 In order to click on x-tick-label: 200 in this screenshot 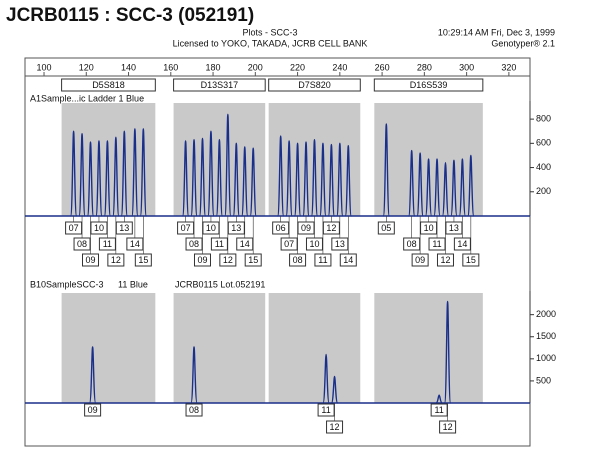, I will do `click(255, 67)`.